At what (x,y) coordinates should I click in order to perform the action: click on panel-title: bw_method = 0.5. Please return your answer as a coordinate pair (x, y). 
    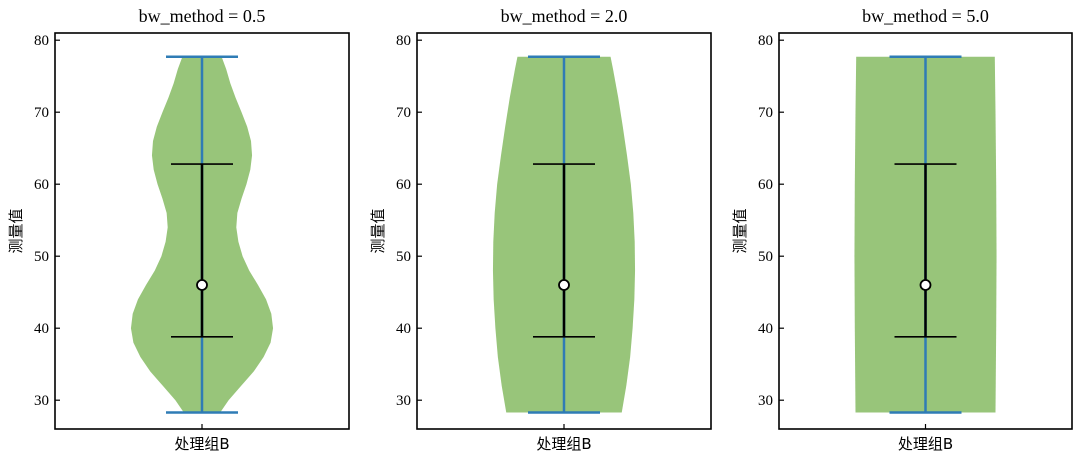
    Looking at the image, I should click on (202, 16).